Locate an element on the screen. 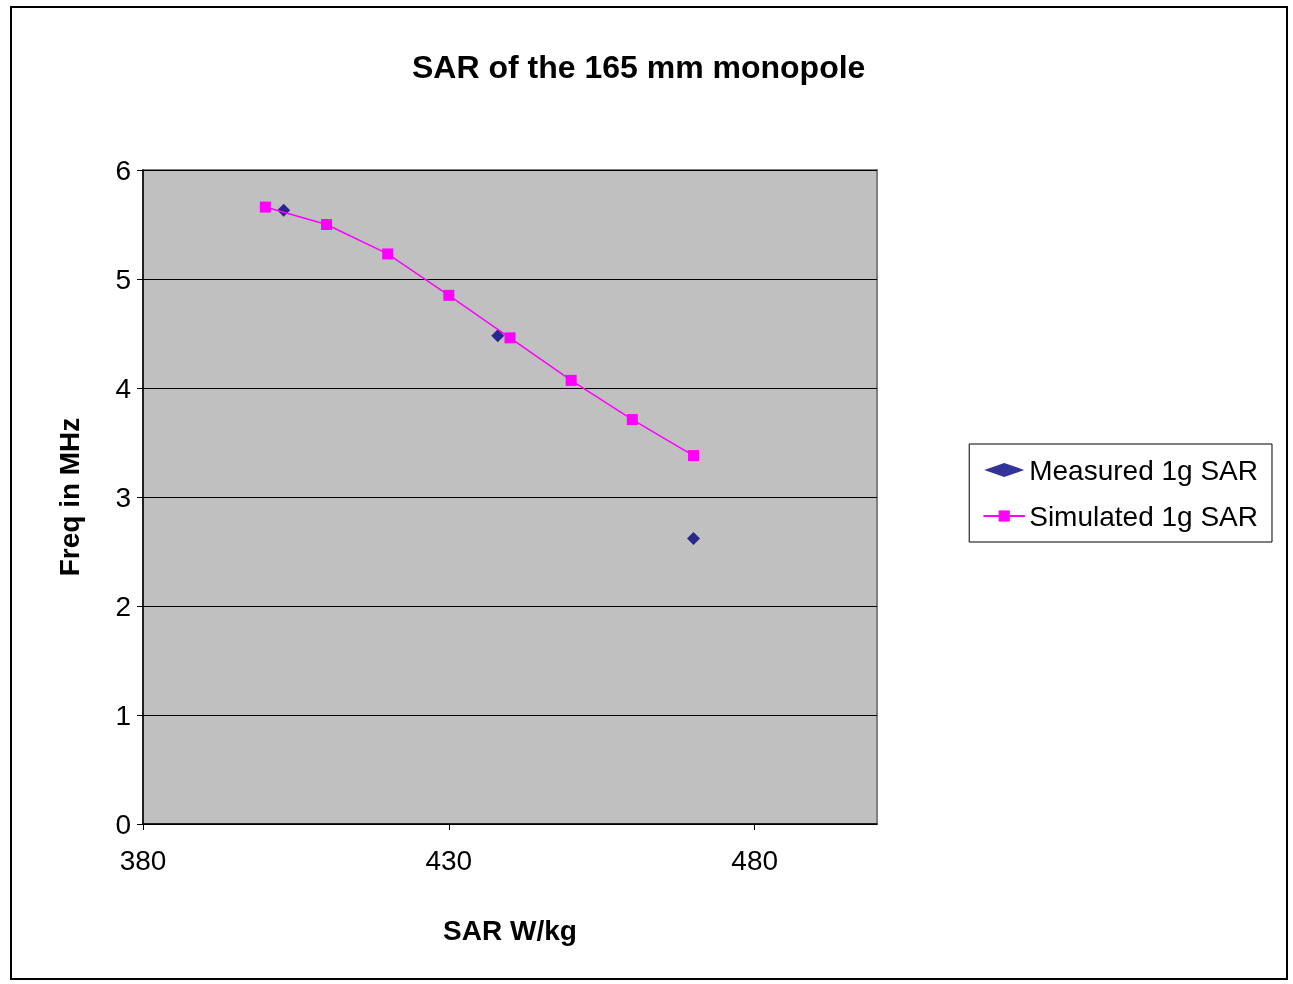  x-tick-label: 480 is located at coordinates (755, 860).